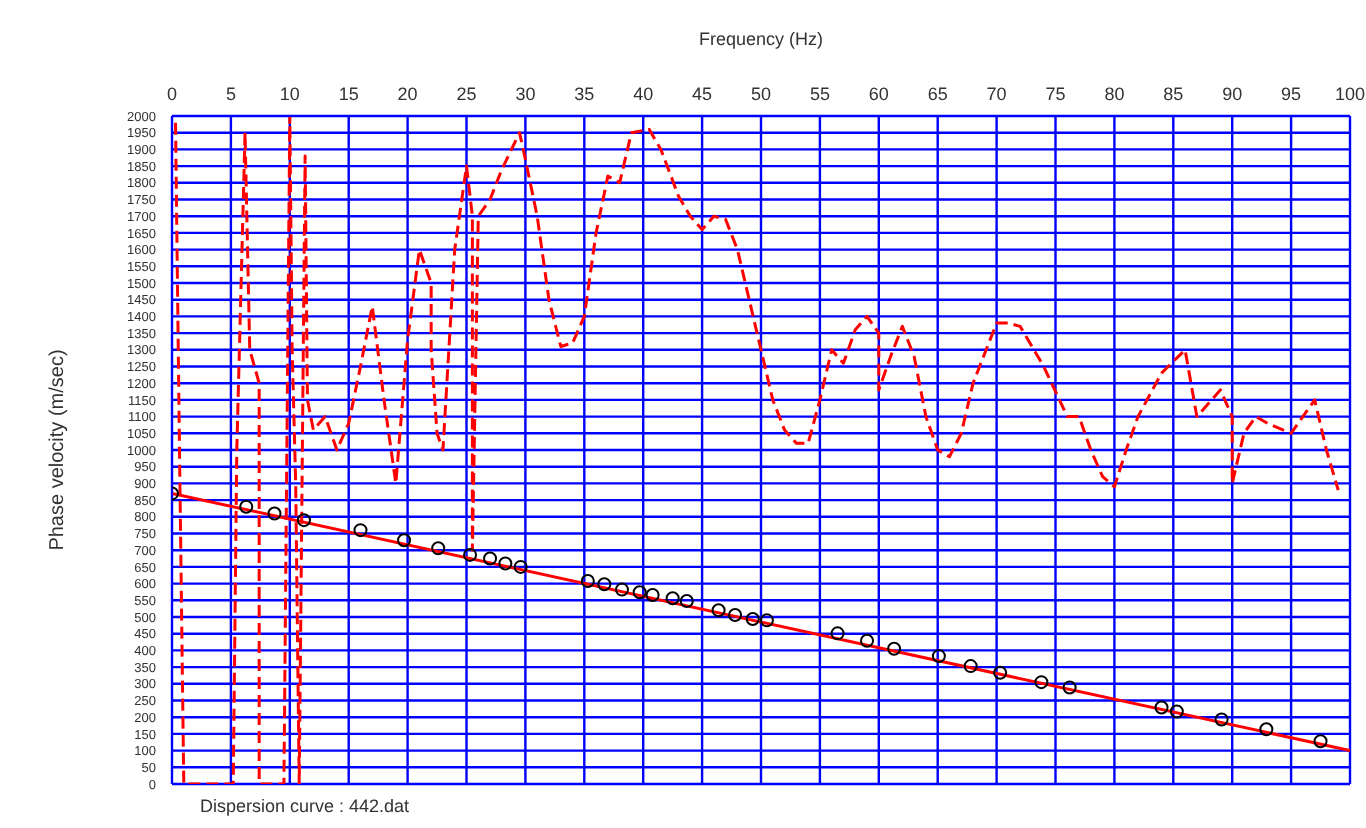  What do you see at coordinates (584, 94) in the screenshot?
I see `x-tick-label: 35` at bounding box center [584, 94].